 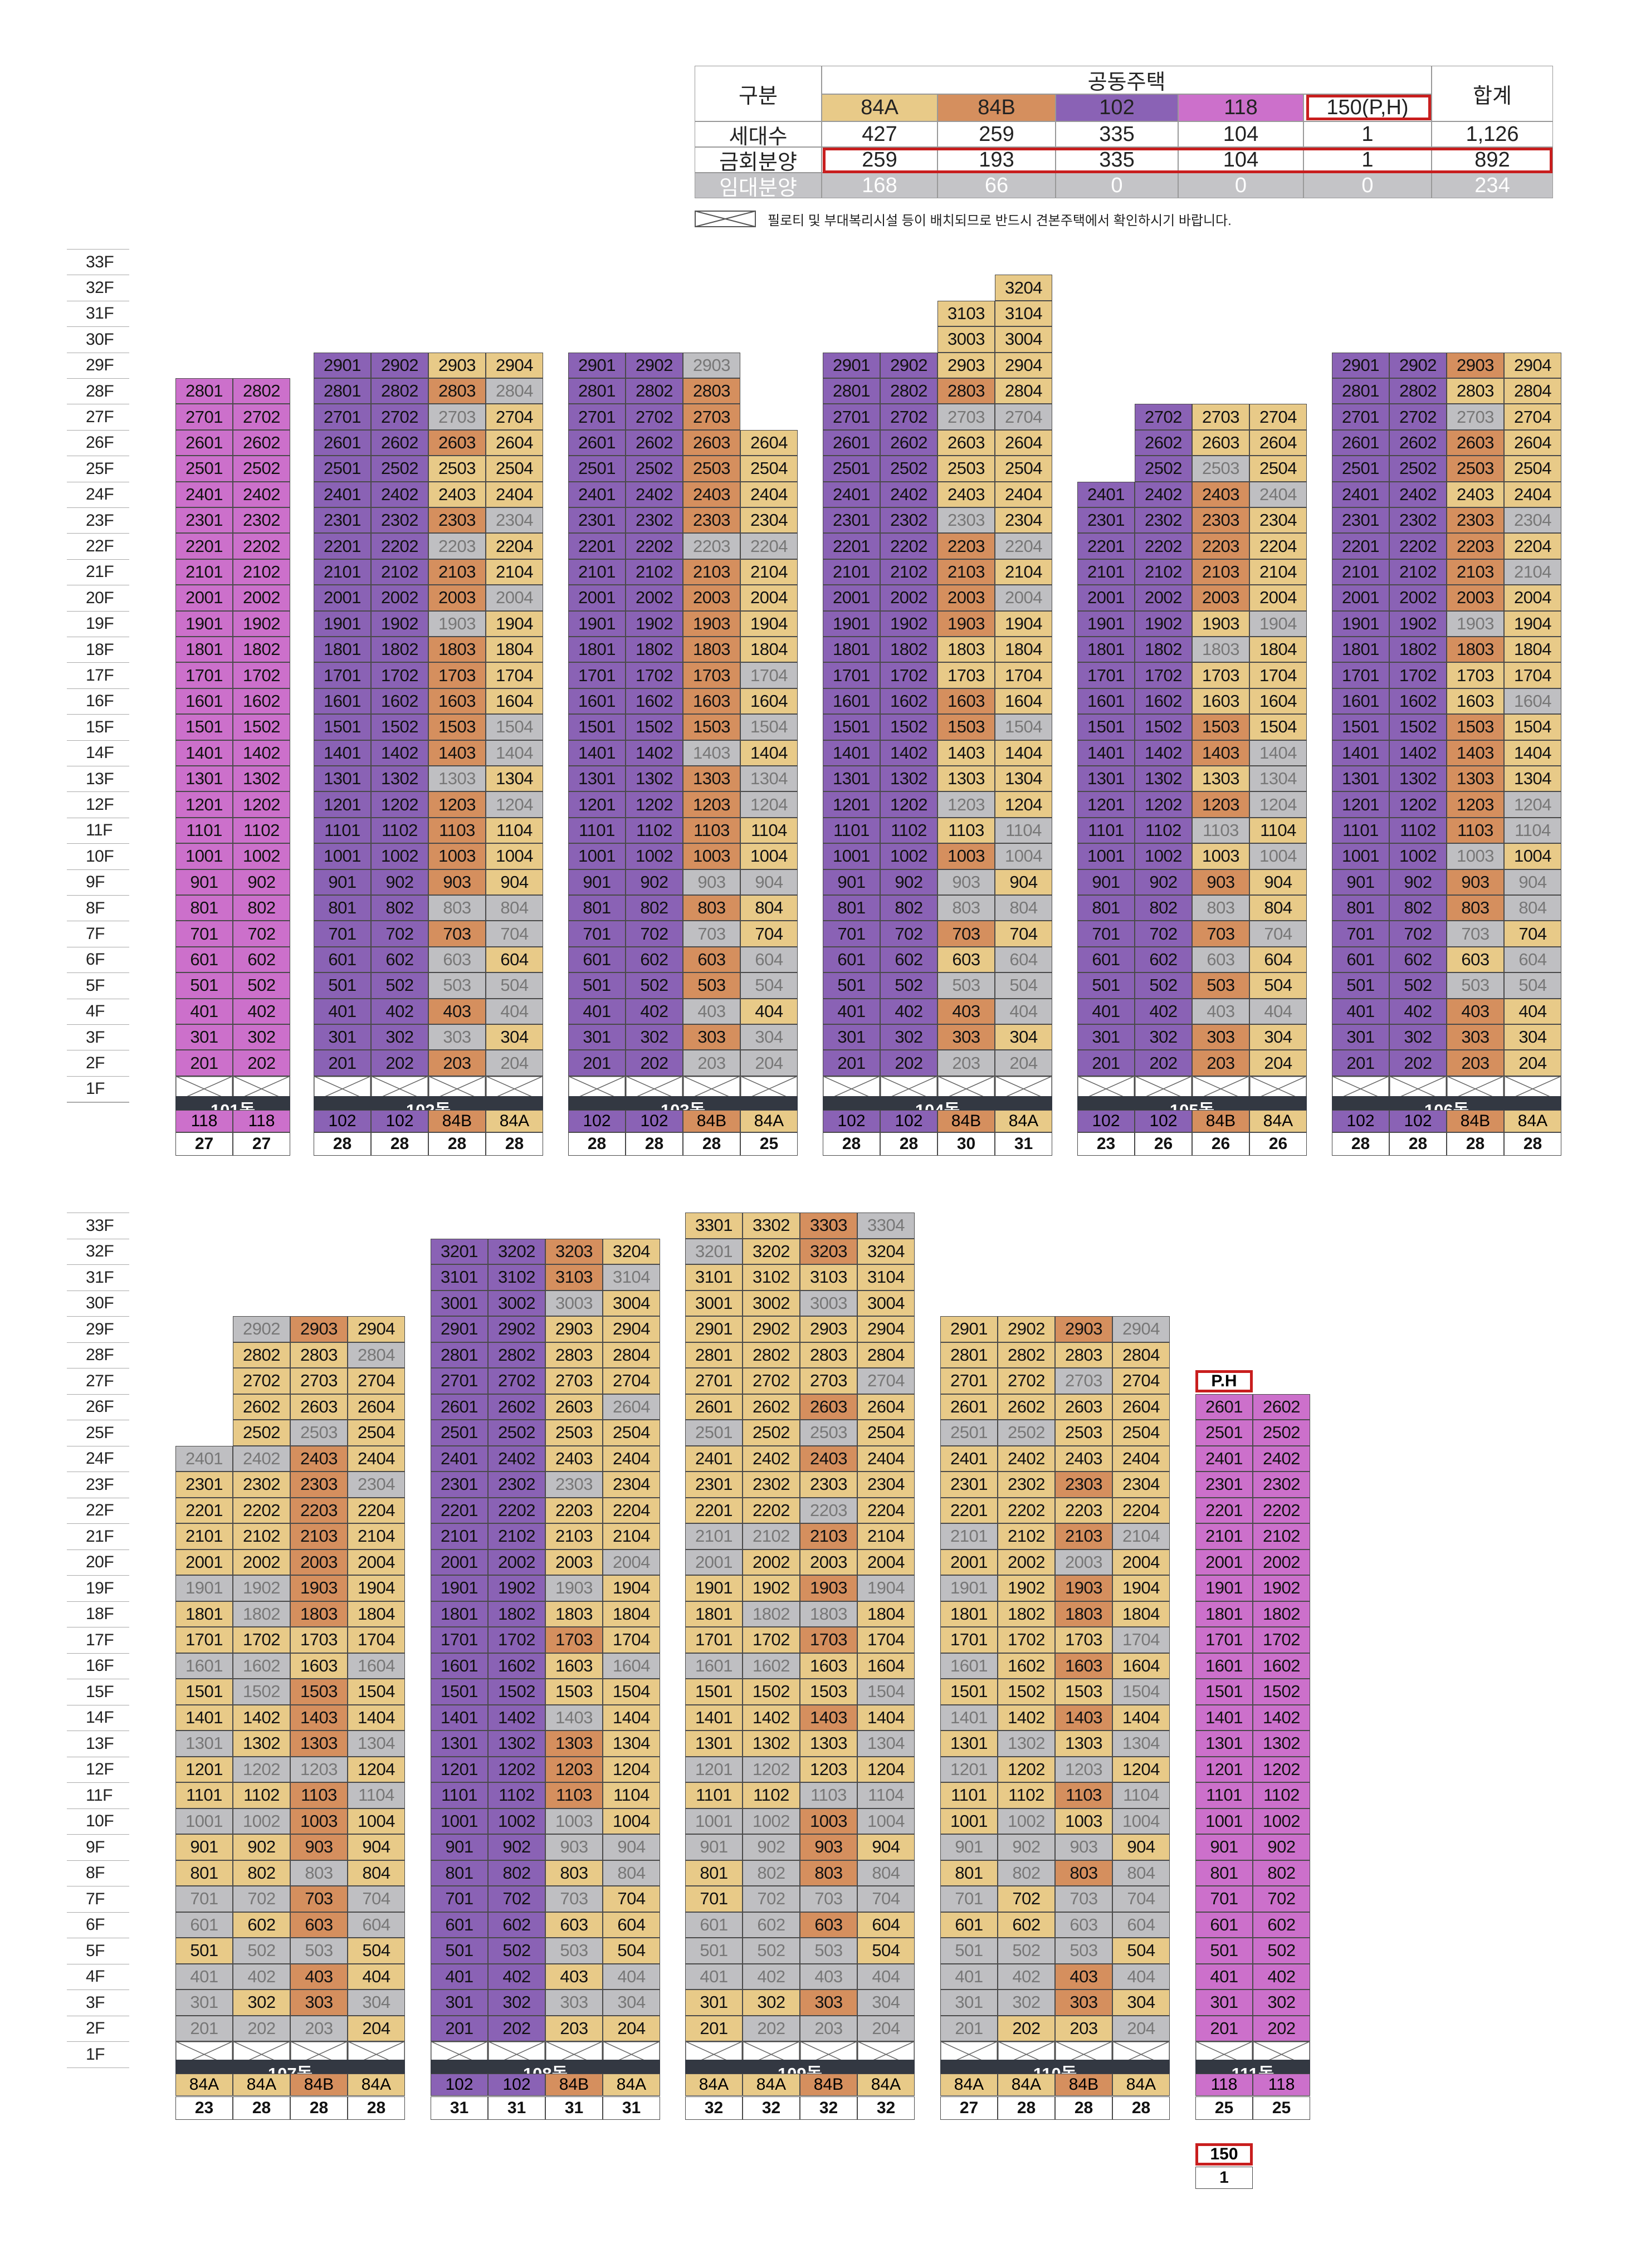 What do you see at coordinates (771, 1951) in the screenshot?
I see `unit-cell: 502` at bounding box center [771, 1951].